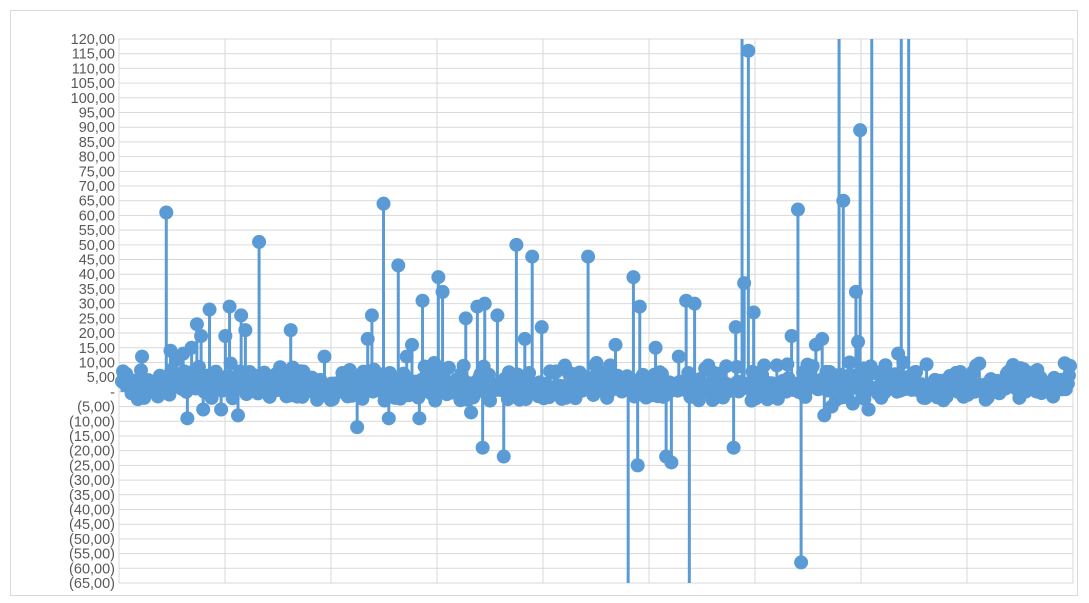 Image resolution: width=1089 pixels, height=603 pixels. Describe the element at coordinates (92, 584) in the screenshot. I see `y-tick-label: (65,00)` at that location.